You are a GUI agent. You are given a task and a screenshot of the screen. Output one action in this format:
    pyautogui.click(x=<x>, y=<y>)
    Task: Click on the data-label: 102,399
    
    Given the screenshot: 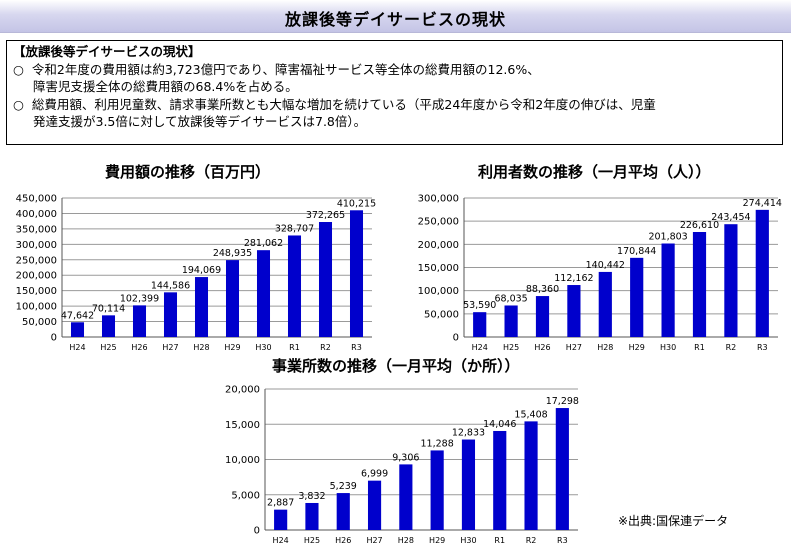 What is the action you would take?
    pyautogui.click(x=139, y=298)
    